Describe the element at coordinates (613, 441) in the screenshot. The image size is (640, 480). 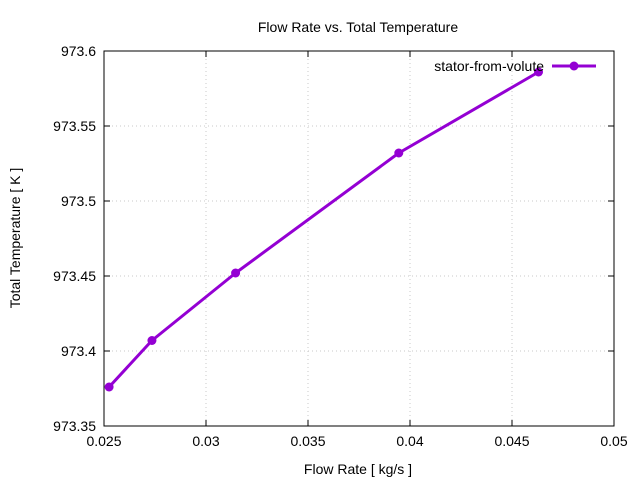
I see `x-tick-label: 0.05` at that location.